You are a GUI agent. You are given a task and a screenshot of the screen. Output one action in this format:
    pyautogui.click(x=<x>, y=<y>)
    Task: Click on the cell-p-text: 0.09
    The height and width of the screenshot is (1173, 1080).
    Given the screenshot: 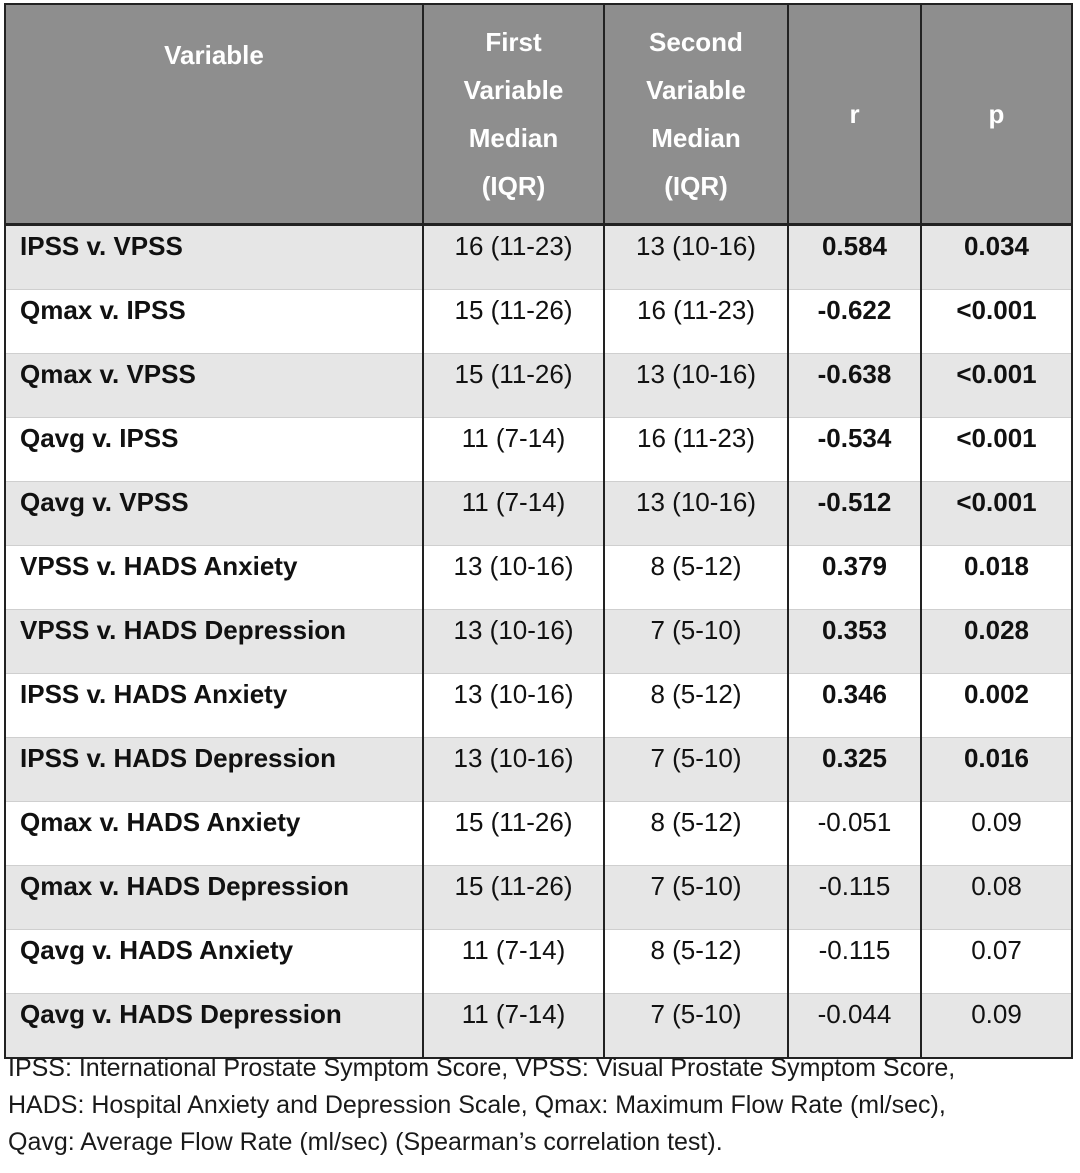 What is the action you would take?
    pyautogui.click(x=996, y=822)
    